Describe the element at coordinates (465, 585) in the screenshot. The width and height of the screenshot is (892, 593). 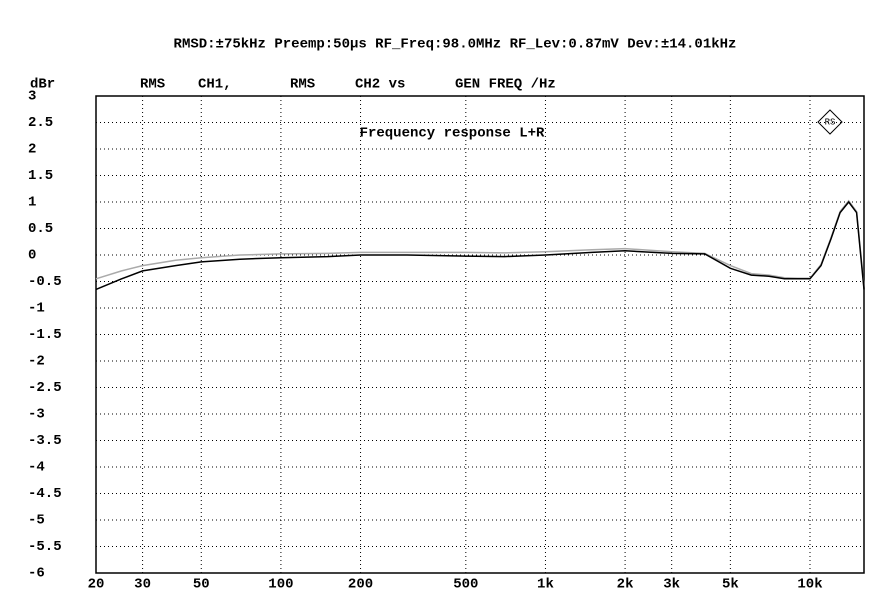
I see `x-tick-label: 500` at that location.